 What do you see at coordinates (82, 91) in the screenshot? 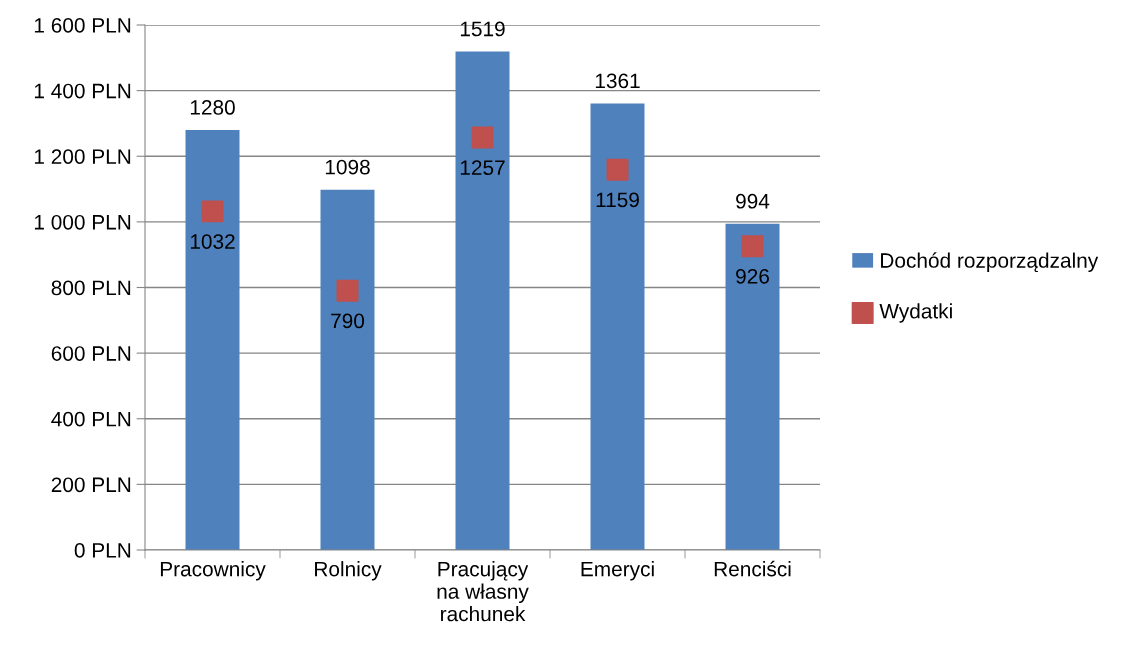
I see `y-tick-label: 1 400 PLN` at bounding box center [82, 91].